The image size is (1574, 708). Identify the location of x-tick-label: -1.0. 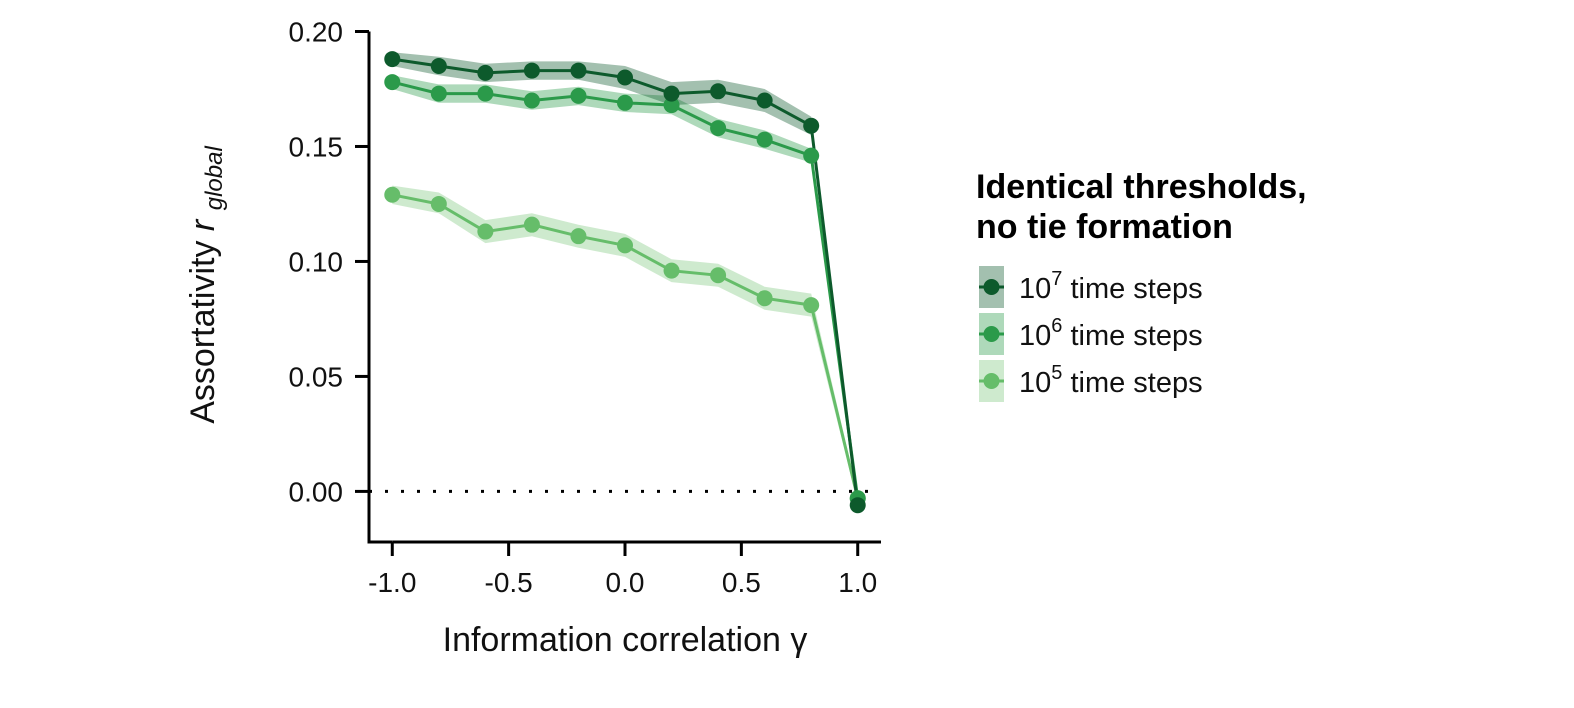
(392, 582).